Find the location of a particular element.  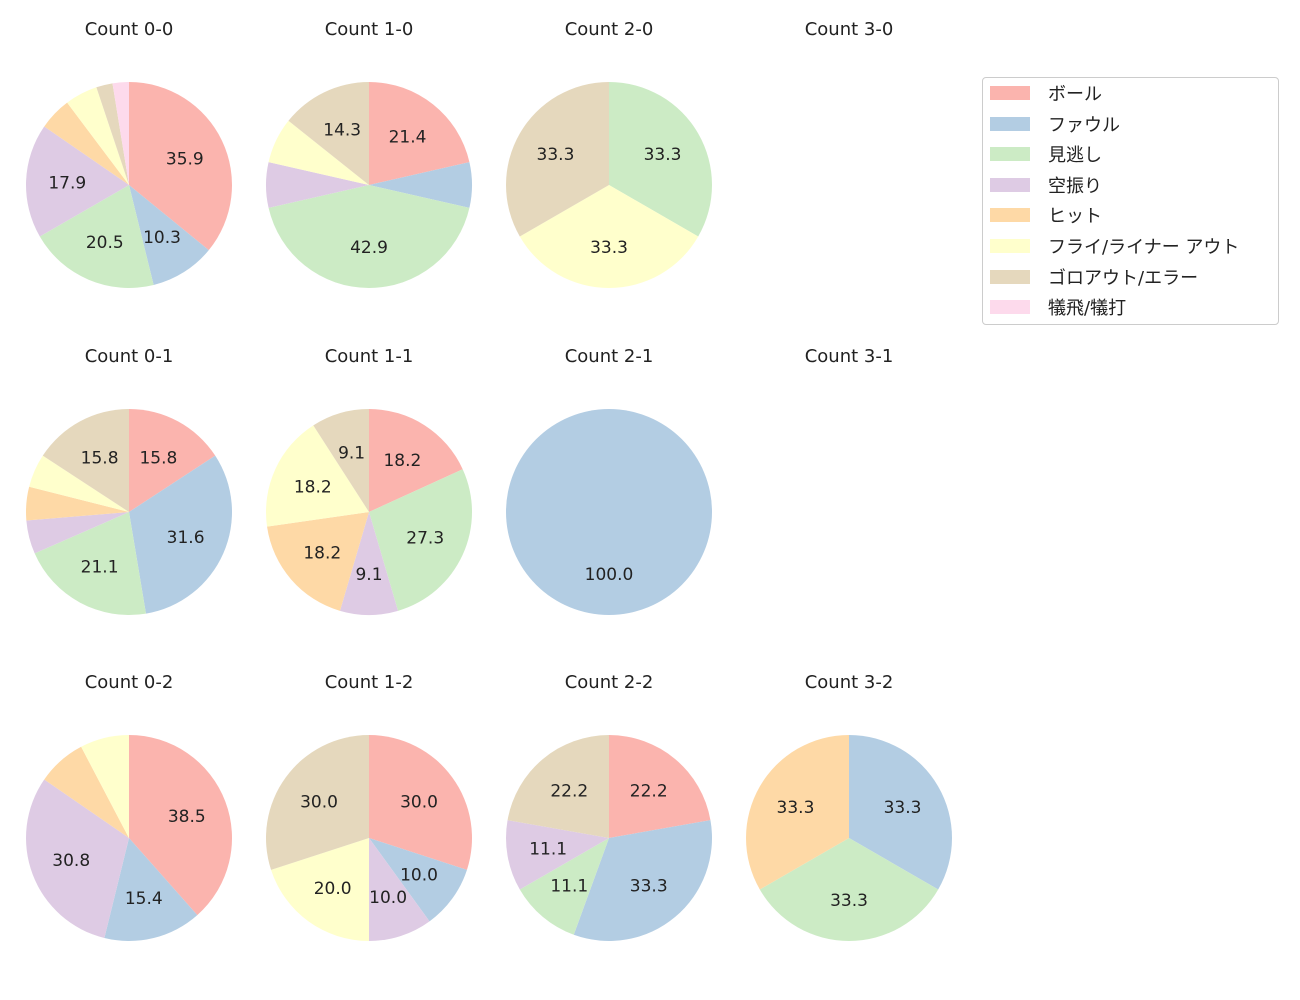

slice-label: 18.2 is located at coordinates (322, 553).